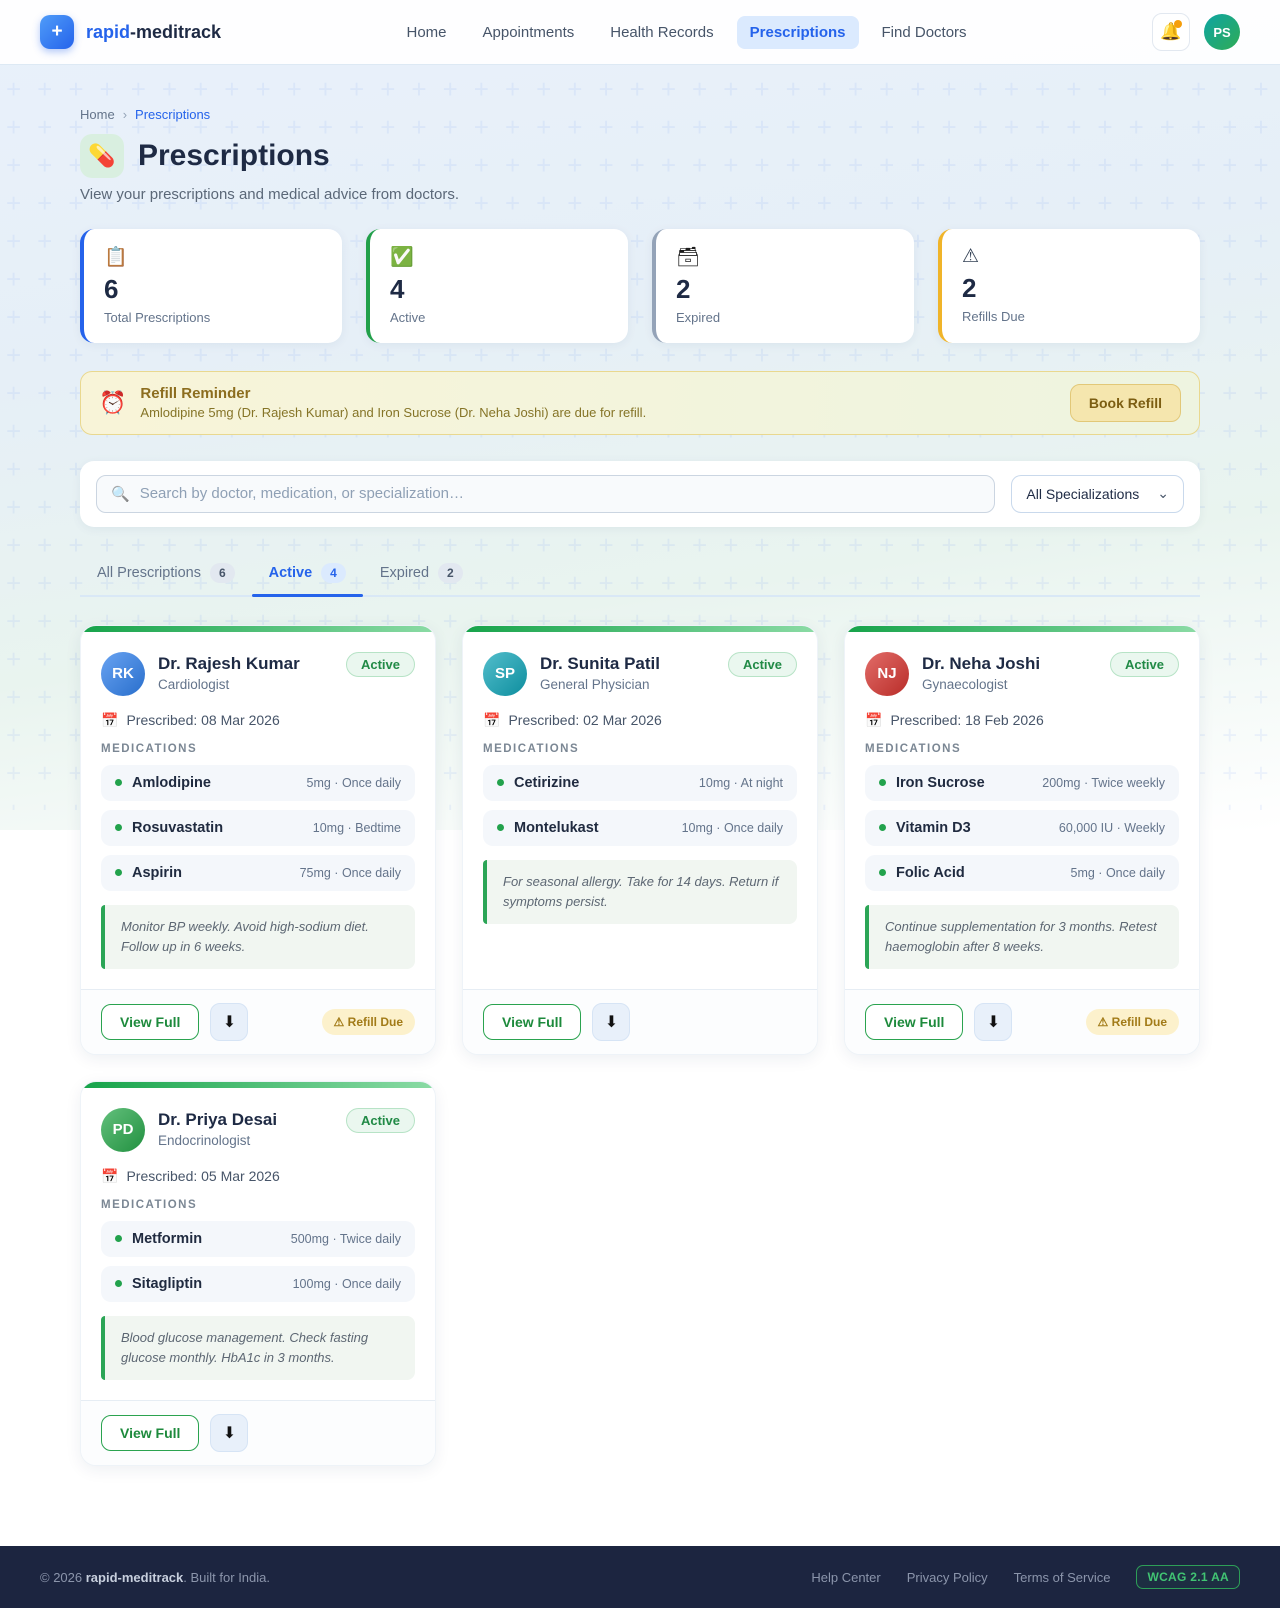 The image size is (1280, 1608). I want to click on medication-row: Montelukast 10mg · Once daily, so click(640, 827).